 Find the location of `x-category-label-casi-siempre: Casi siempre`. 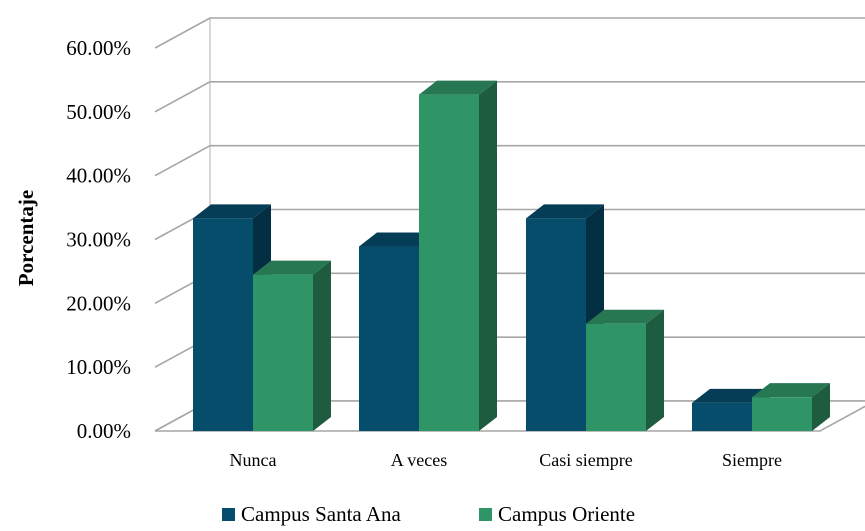

x-category-label-casi-siempre: Casi siempre is located at coordinates (585, 460).